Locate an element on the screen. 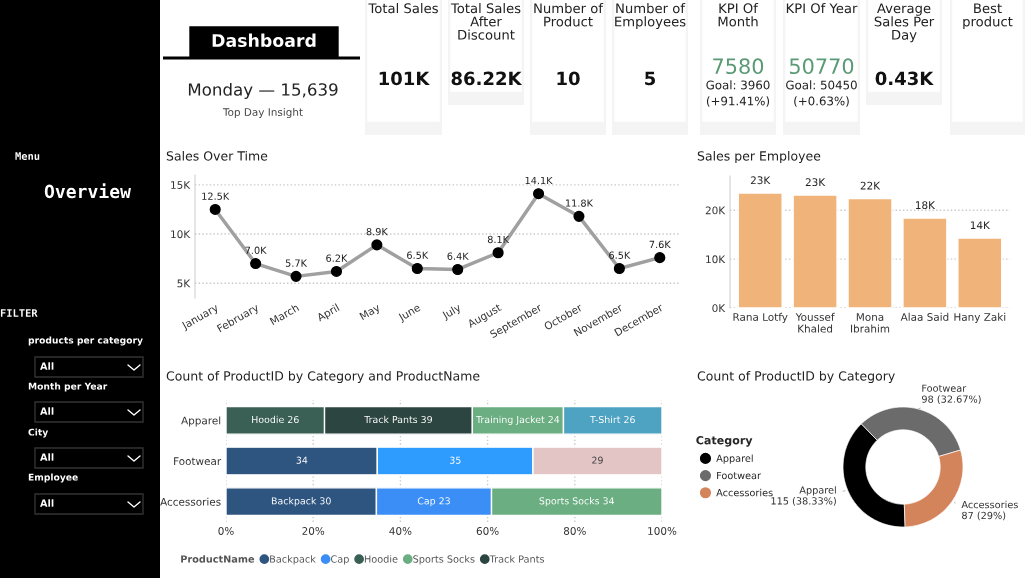 The width and height of the screenshot is (1027, 578). text: Top Day Insight is located at coordinates (262, 113).